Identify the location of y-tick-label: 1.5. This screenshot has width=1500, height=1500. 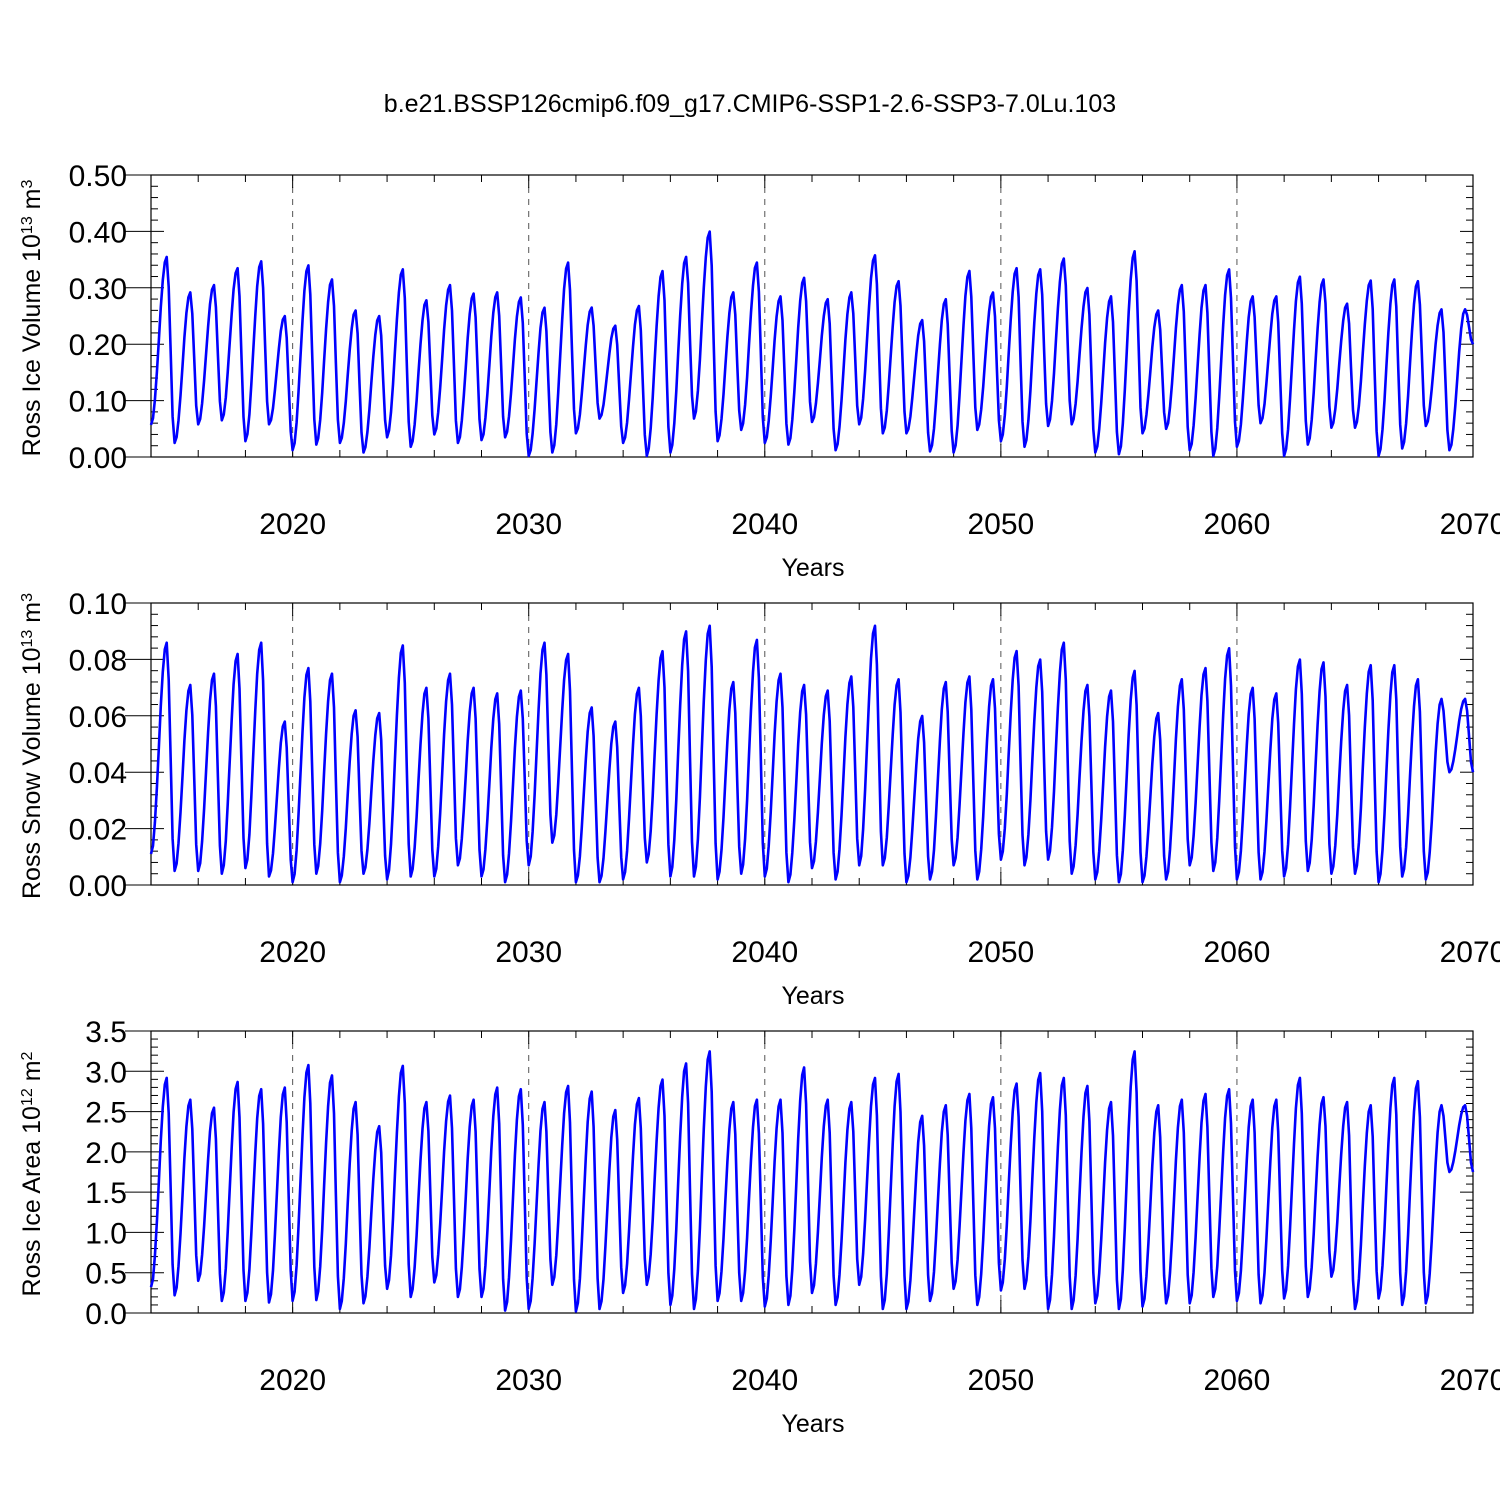
(106, 1193).